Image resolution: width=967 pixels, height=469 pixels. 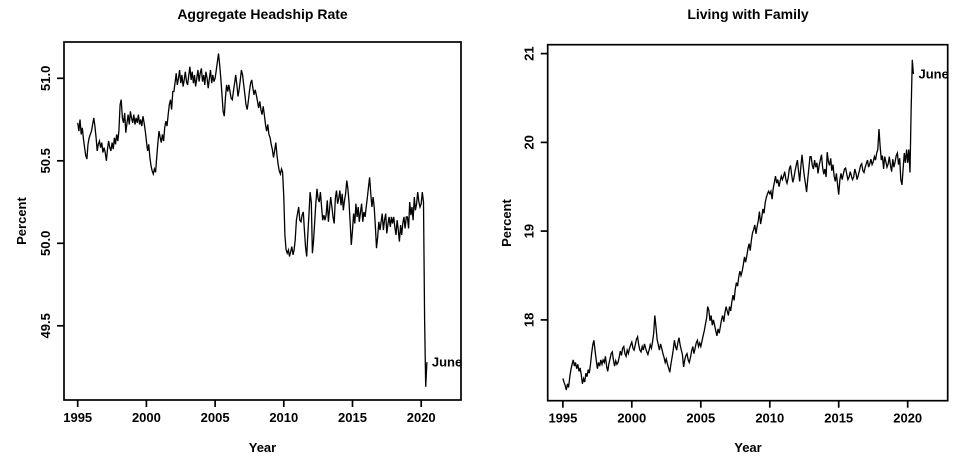 I want to click on x-tick-label-right: 1995, so click(x=562, y=418).